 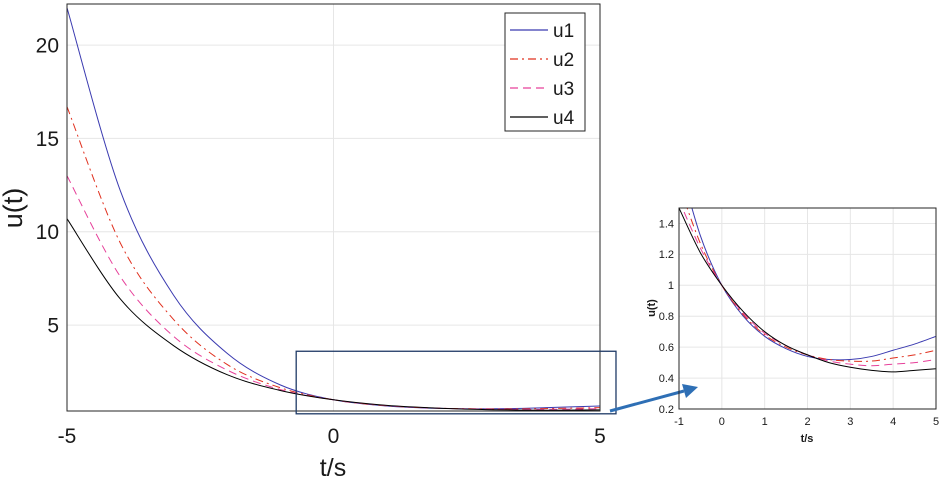 I want to click on x-tick-label: 1, so click(x=765, y=422).